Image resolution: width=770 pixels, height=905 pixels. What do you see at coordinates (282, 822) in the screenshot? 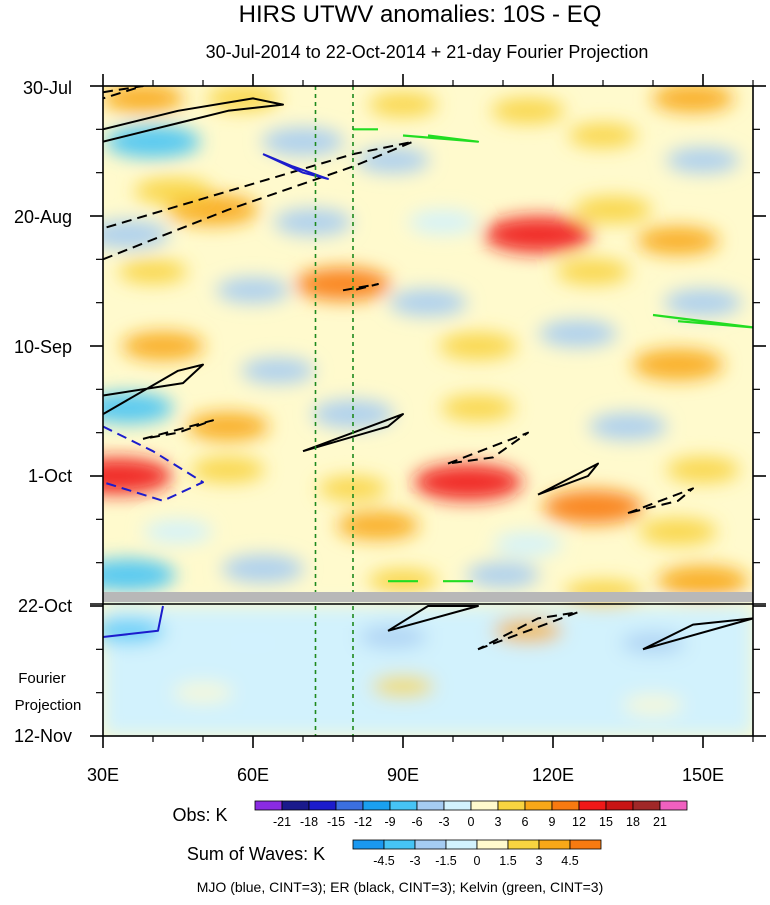
I see `obs-level-label: -21` at bounding box center [282, 822].